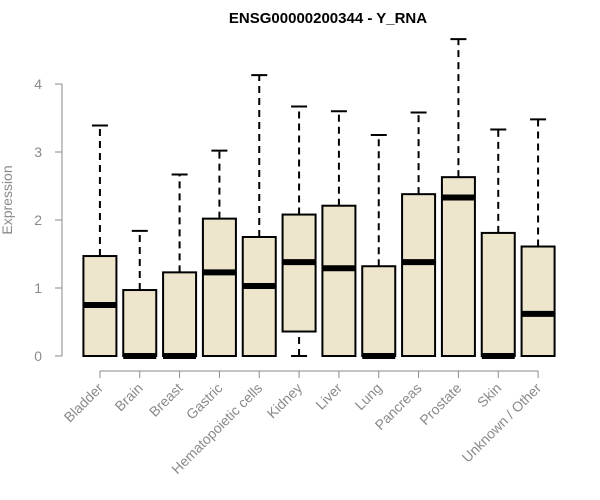 The height and width of the screenshot is (500, 600). Describe the element at coordinates (38, 152) in the screenshot. I see `y-tick-label: 3` at that location.